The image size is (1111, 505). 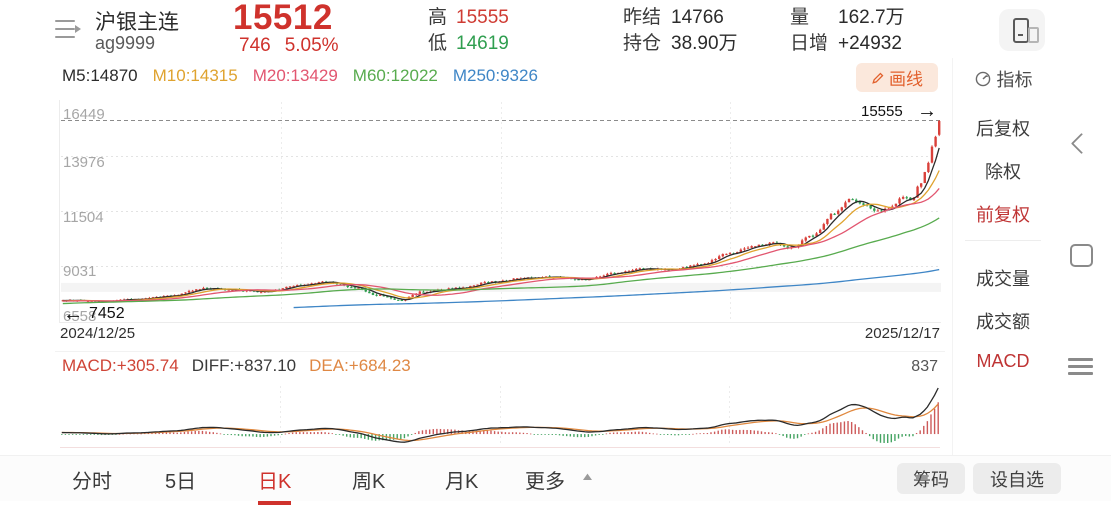 I want to click on draw-line-label: 画线, so click(x=906, y=79).